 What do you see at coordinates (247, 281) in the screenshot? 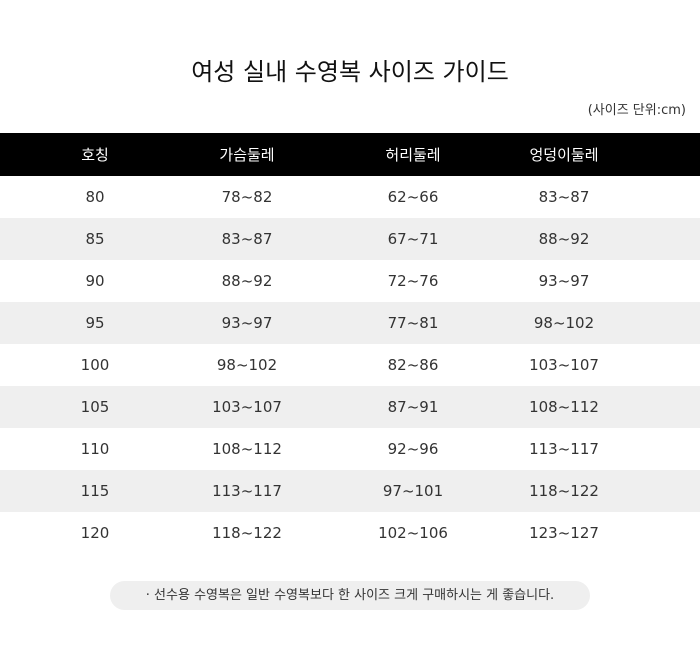
I see `cell-chest: 88~92` at bounding box center [247, 281].